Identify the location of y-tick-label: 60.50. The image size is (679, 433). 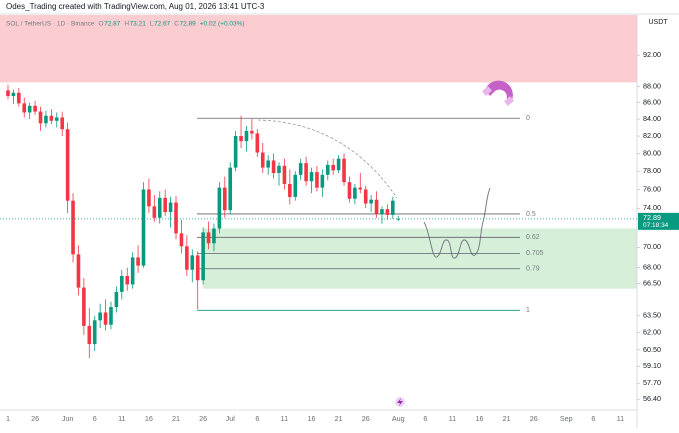
(652, 349).